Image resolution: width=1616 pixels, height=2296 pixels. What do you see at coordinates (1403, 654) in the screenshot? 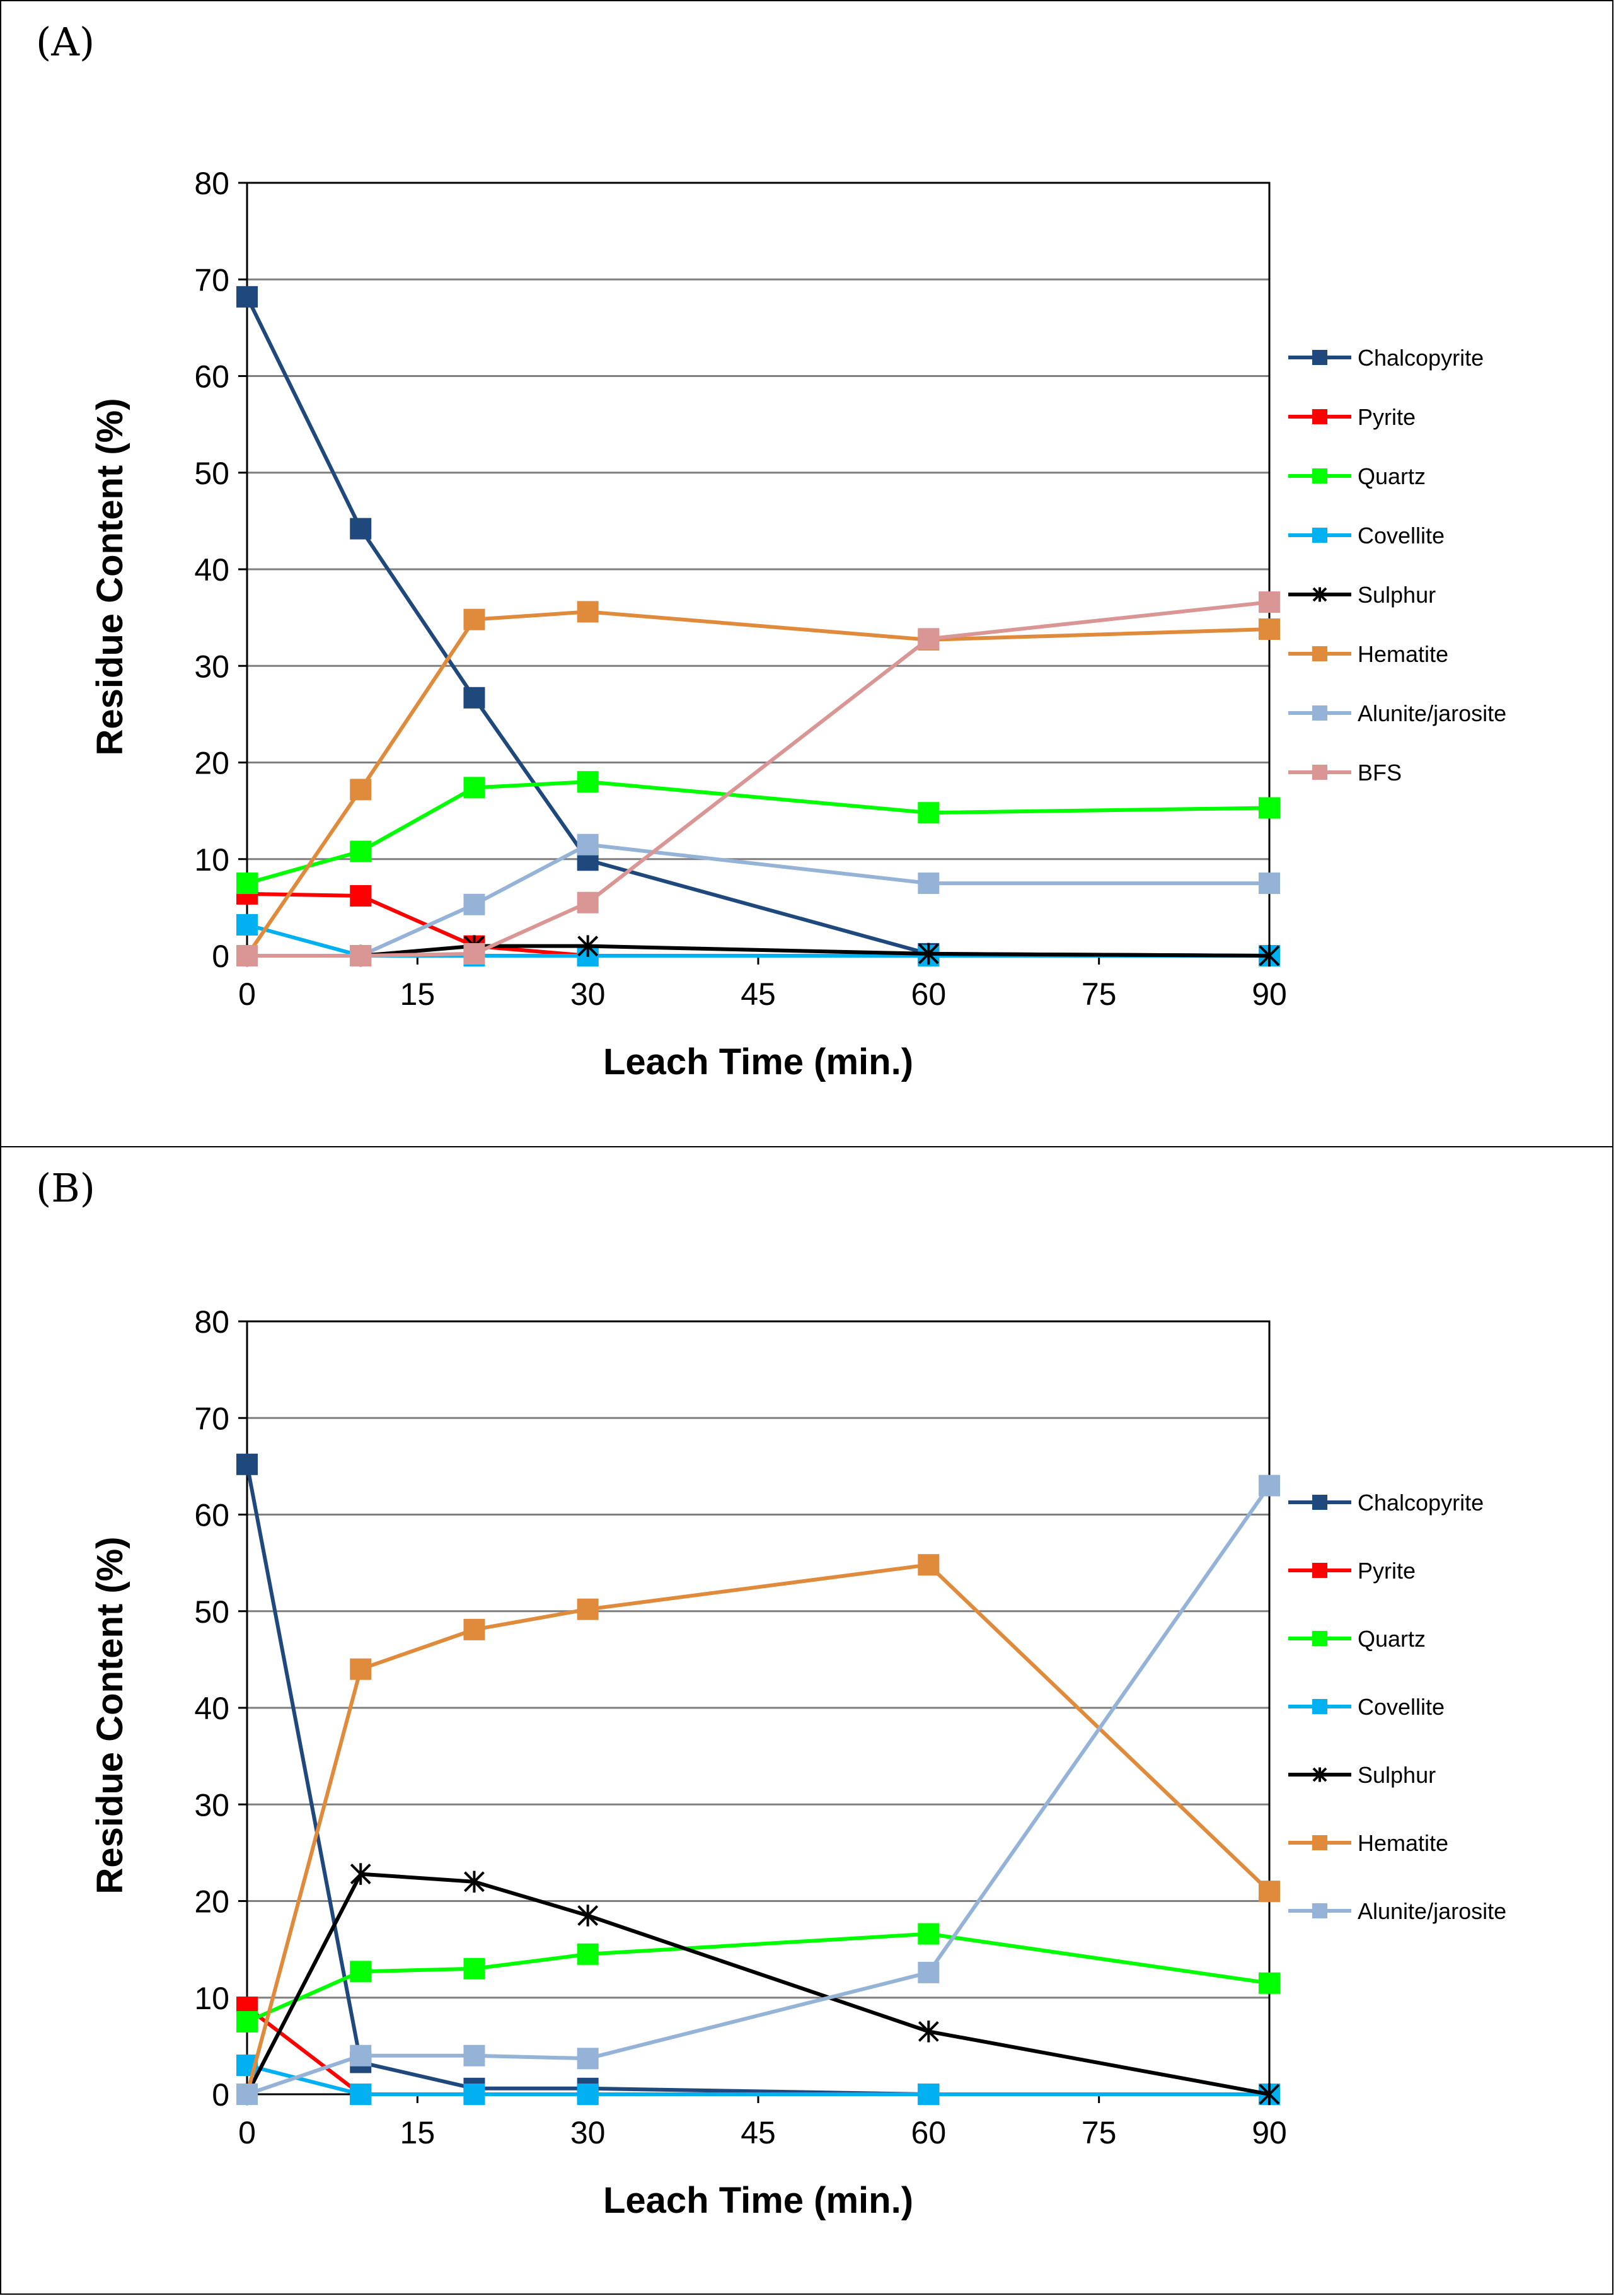
I see `legend-label: Hematite` at bounding box center [1403, 654].